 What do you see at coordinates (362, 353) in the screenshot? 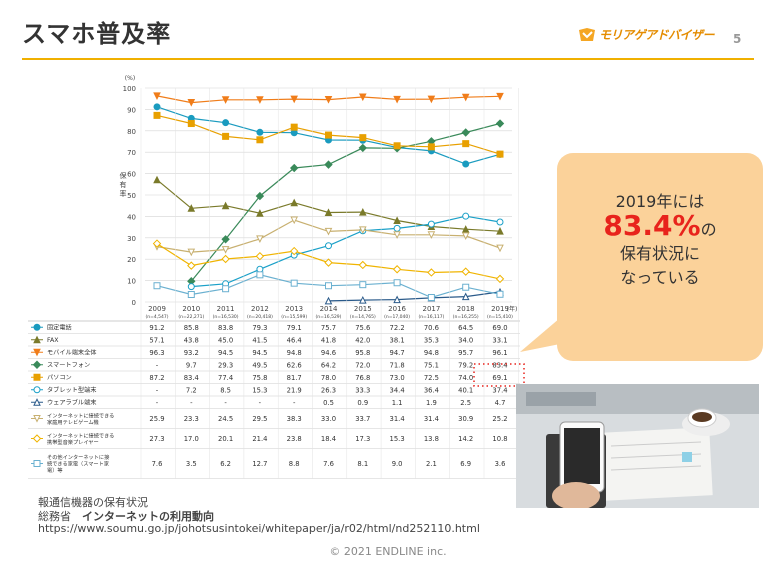
I see `table-cell-value: 95.8` at bounding box center [362, 353].